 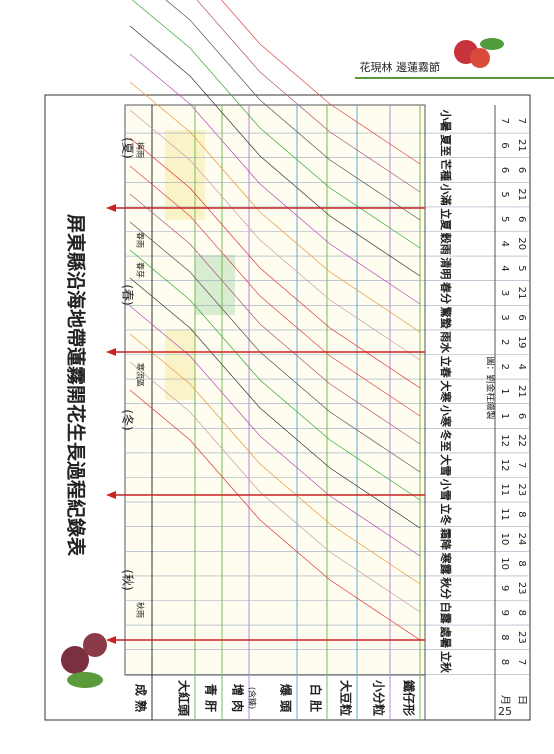 What do you see at coordinates (141, 240) in the screenshot?
I see `weather-label: 春雨` at bounding box center [141, 240].